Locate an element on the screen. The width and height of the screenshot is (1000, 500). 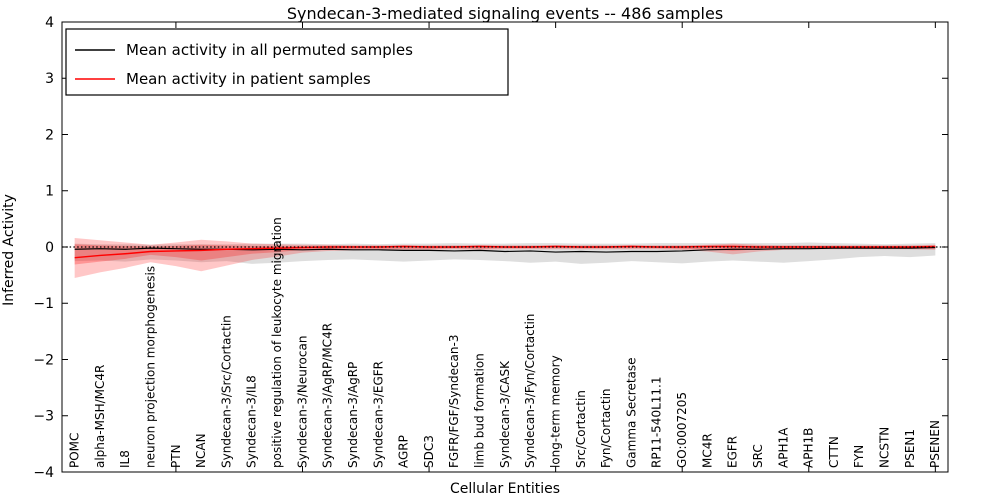
x-category-label: Syndecan-3/AgRP/MC4R is located at coordinates (328, 395).